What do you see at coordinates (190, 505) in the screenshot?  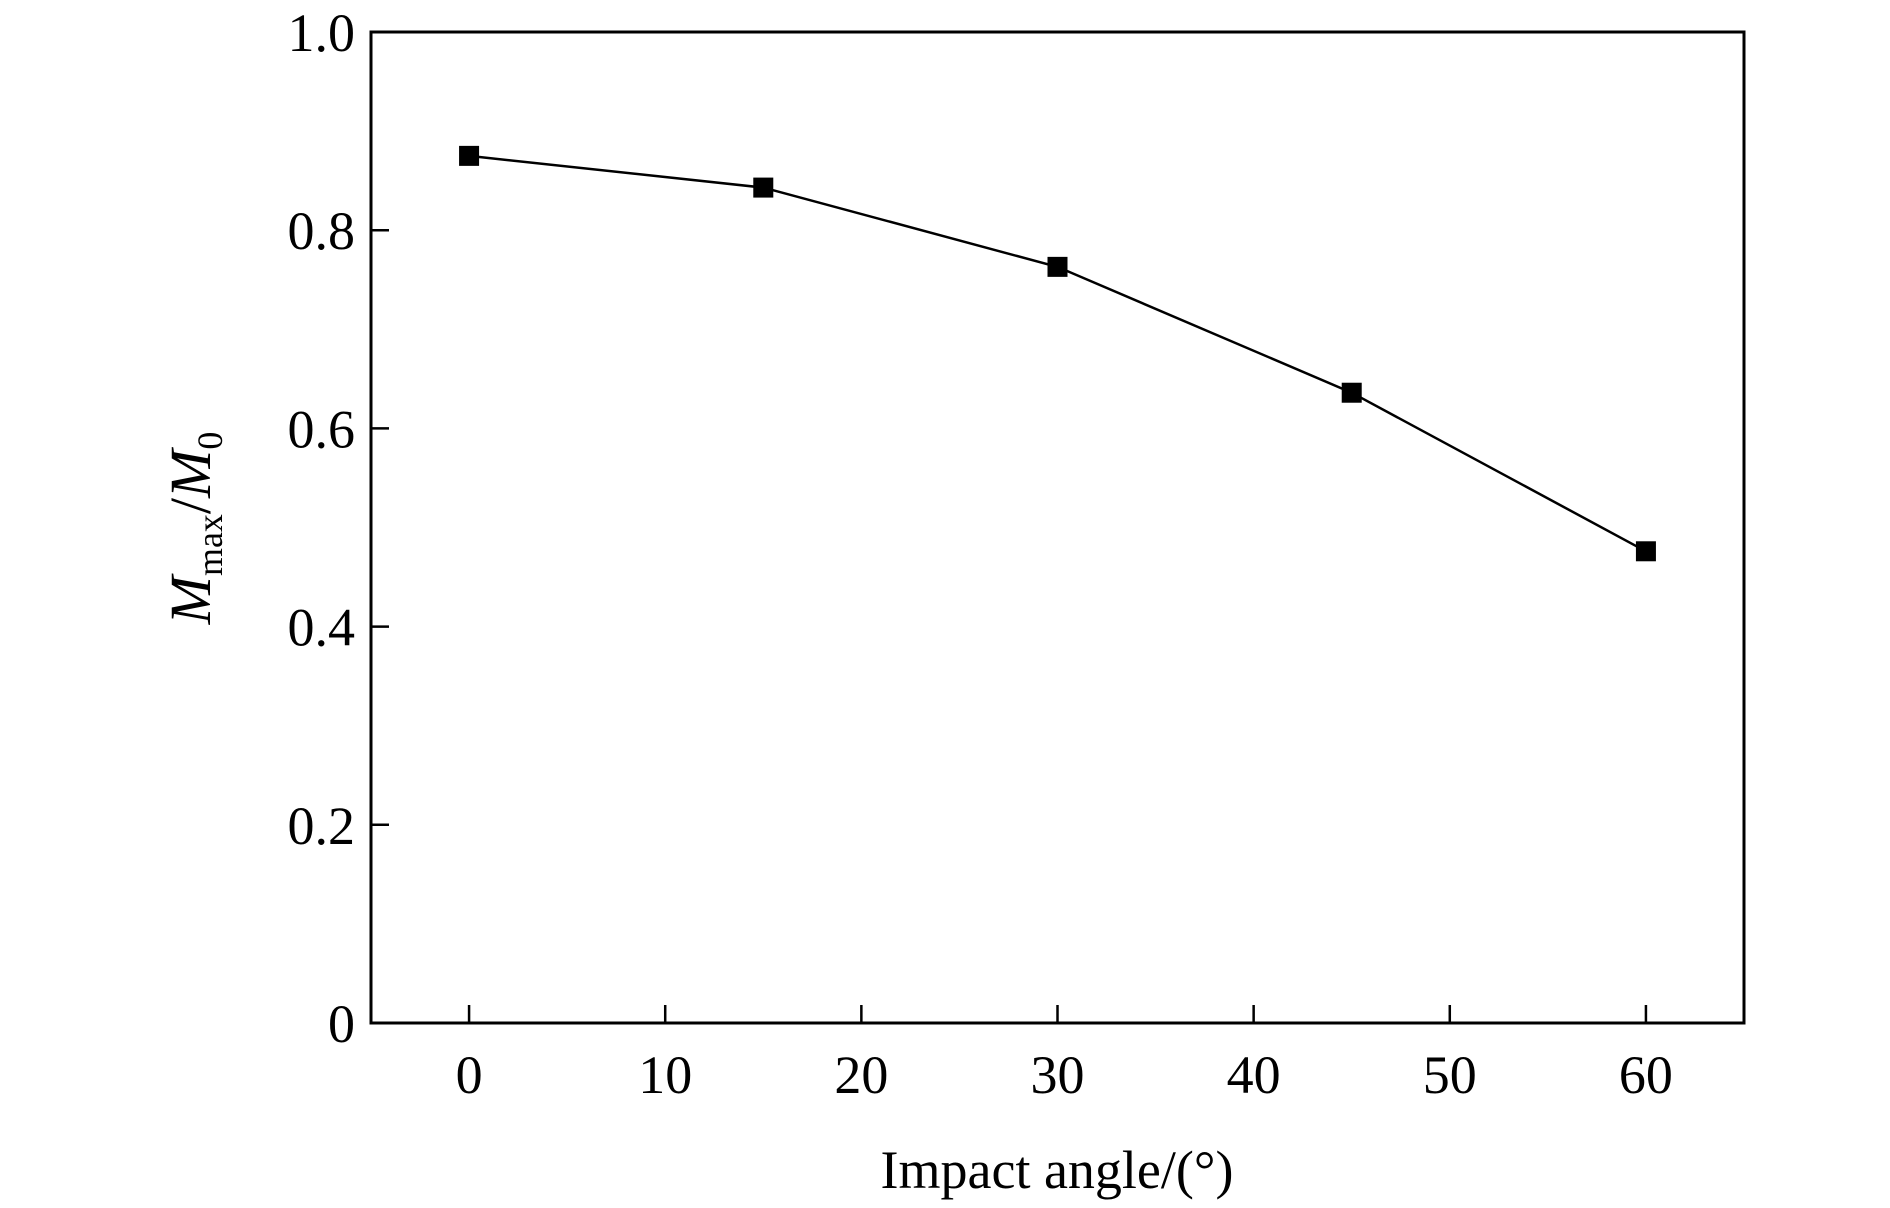 I see `y-axis-title-sep: /` at bounding box center [190, 505].